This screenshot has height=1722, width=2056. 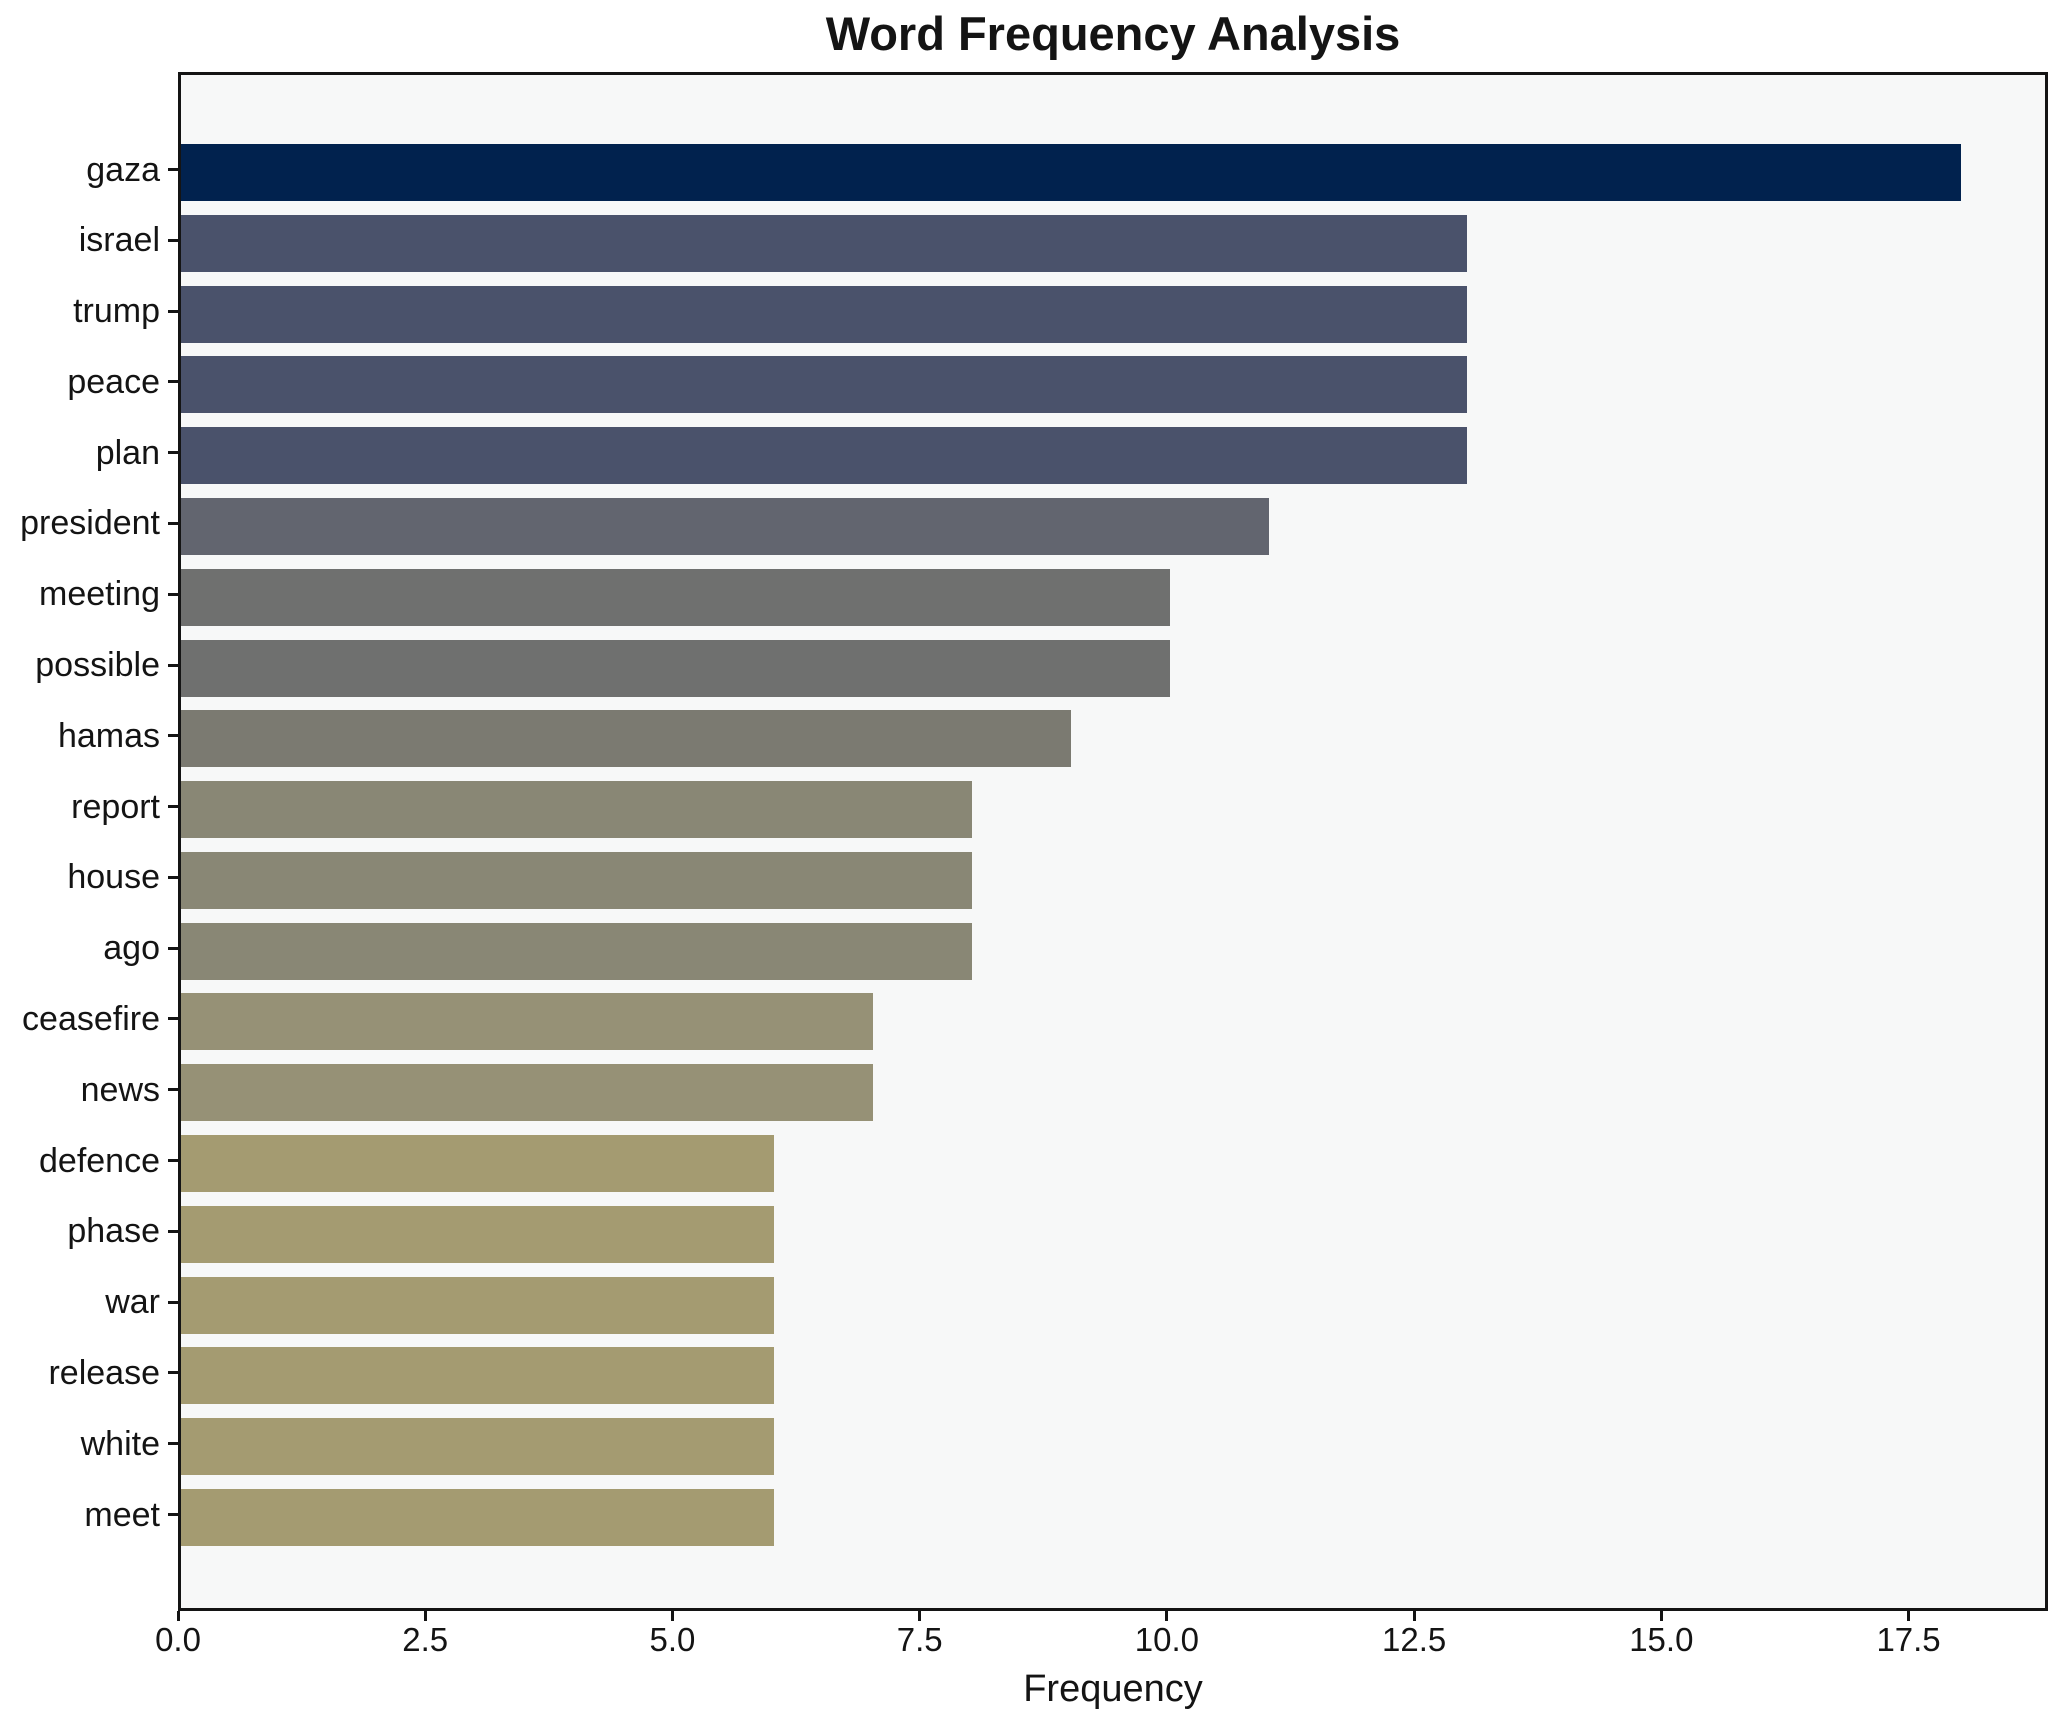 What do you see at coordinates (626, 739) in the screenshot?
I see `bar-hamas` at bounding box center [626, 739].